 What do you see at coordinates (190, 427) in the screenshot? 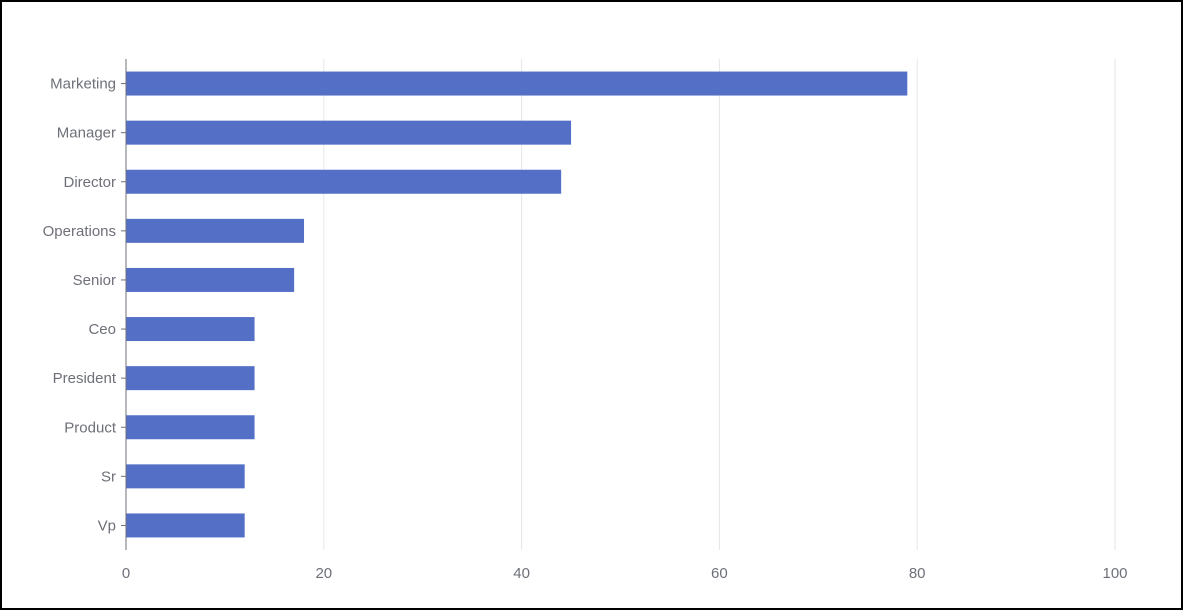
I see `bar-product` at bounding box center [190, 427].